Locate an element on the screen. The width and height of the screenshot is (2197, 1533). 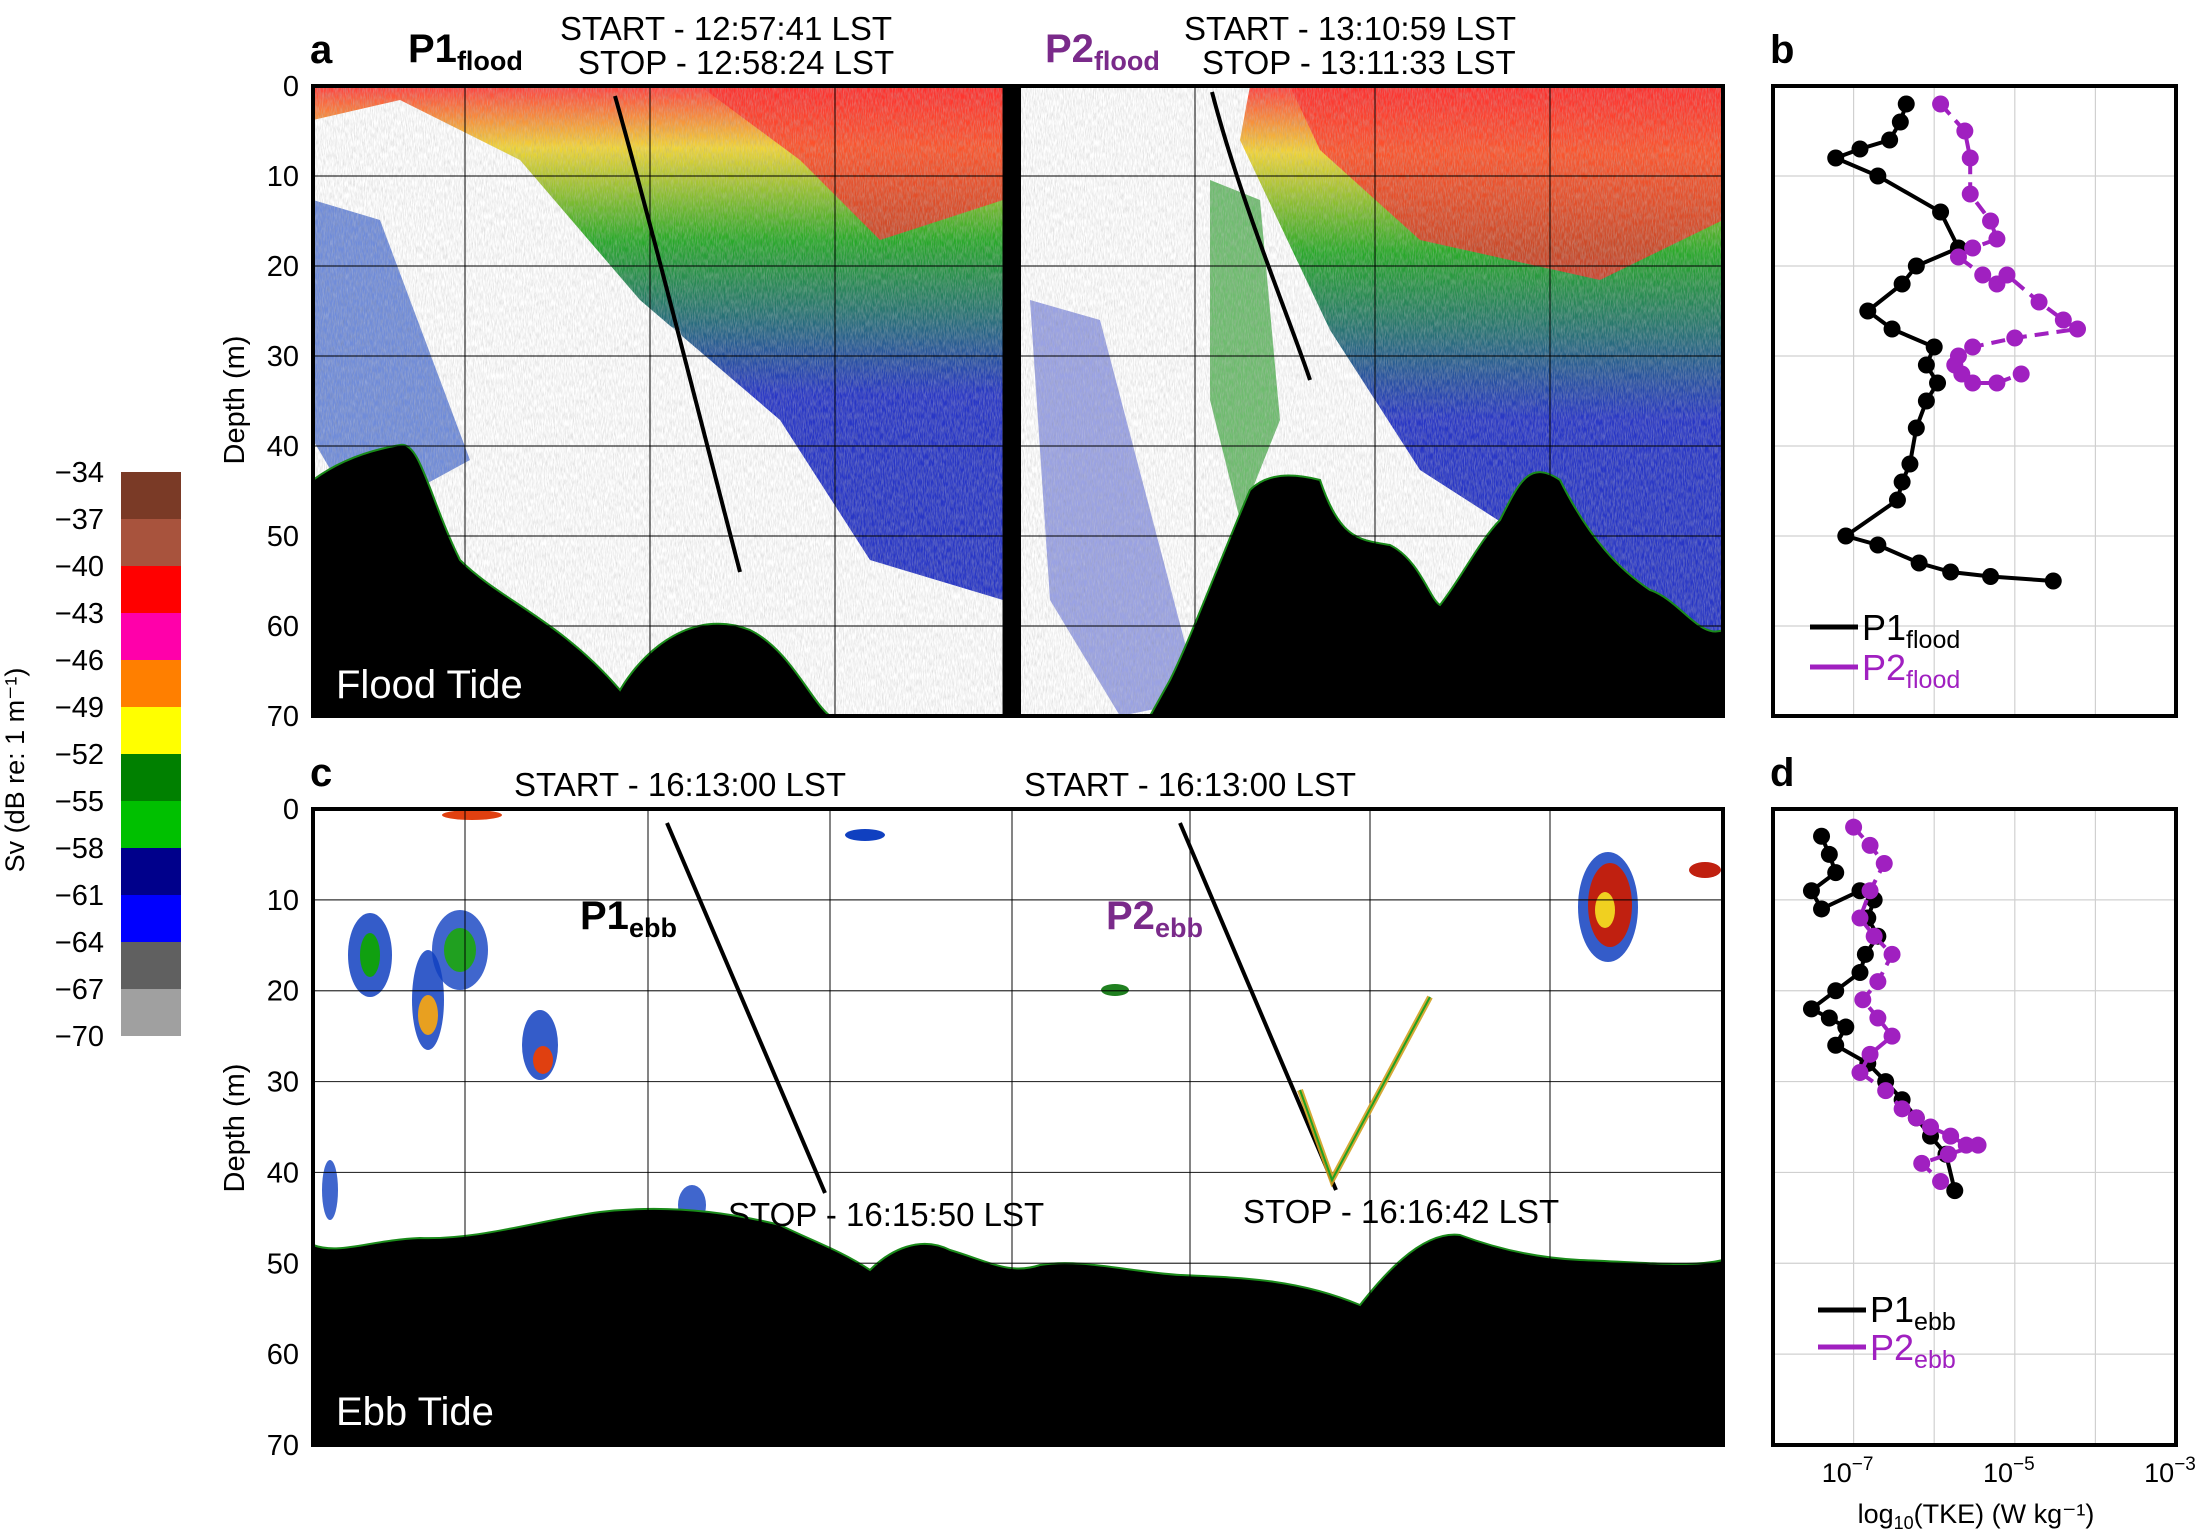
colorbar-tick-label: −40 is located at coordinates (79, 567).